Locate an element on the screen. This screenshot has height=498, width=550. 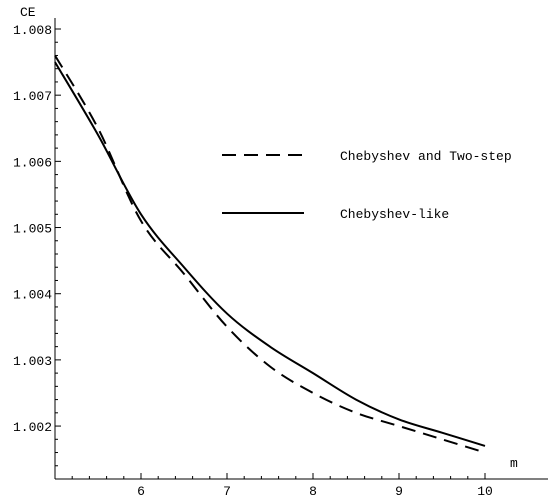
legend-item-chebyshev-like: Chebyshev-like is located at coordinates (335, 214).